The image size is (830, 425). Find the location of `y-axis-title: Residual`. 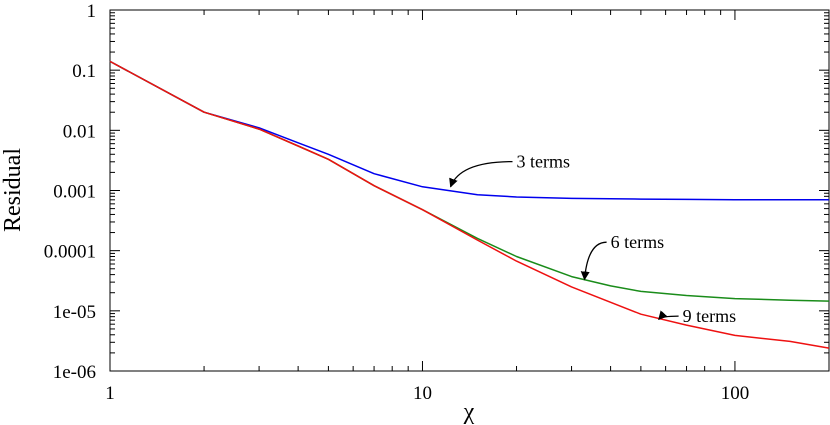

y-axis-title: Residual is located at coordinates (13, 190).